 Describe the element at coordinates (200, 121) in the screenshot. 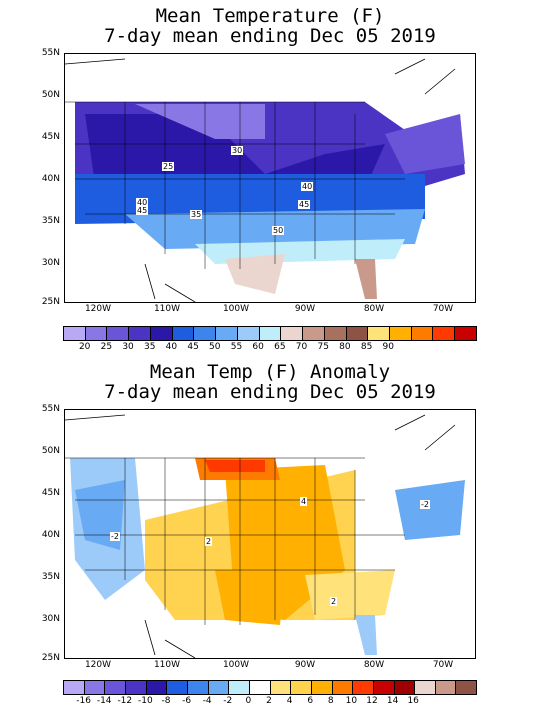

I see `us-light-north` at that location.